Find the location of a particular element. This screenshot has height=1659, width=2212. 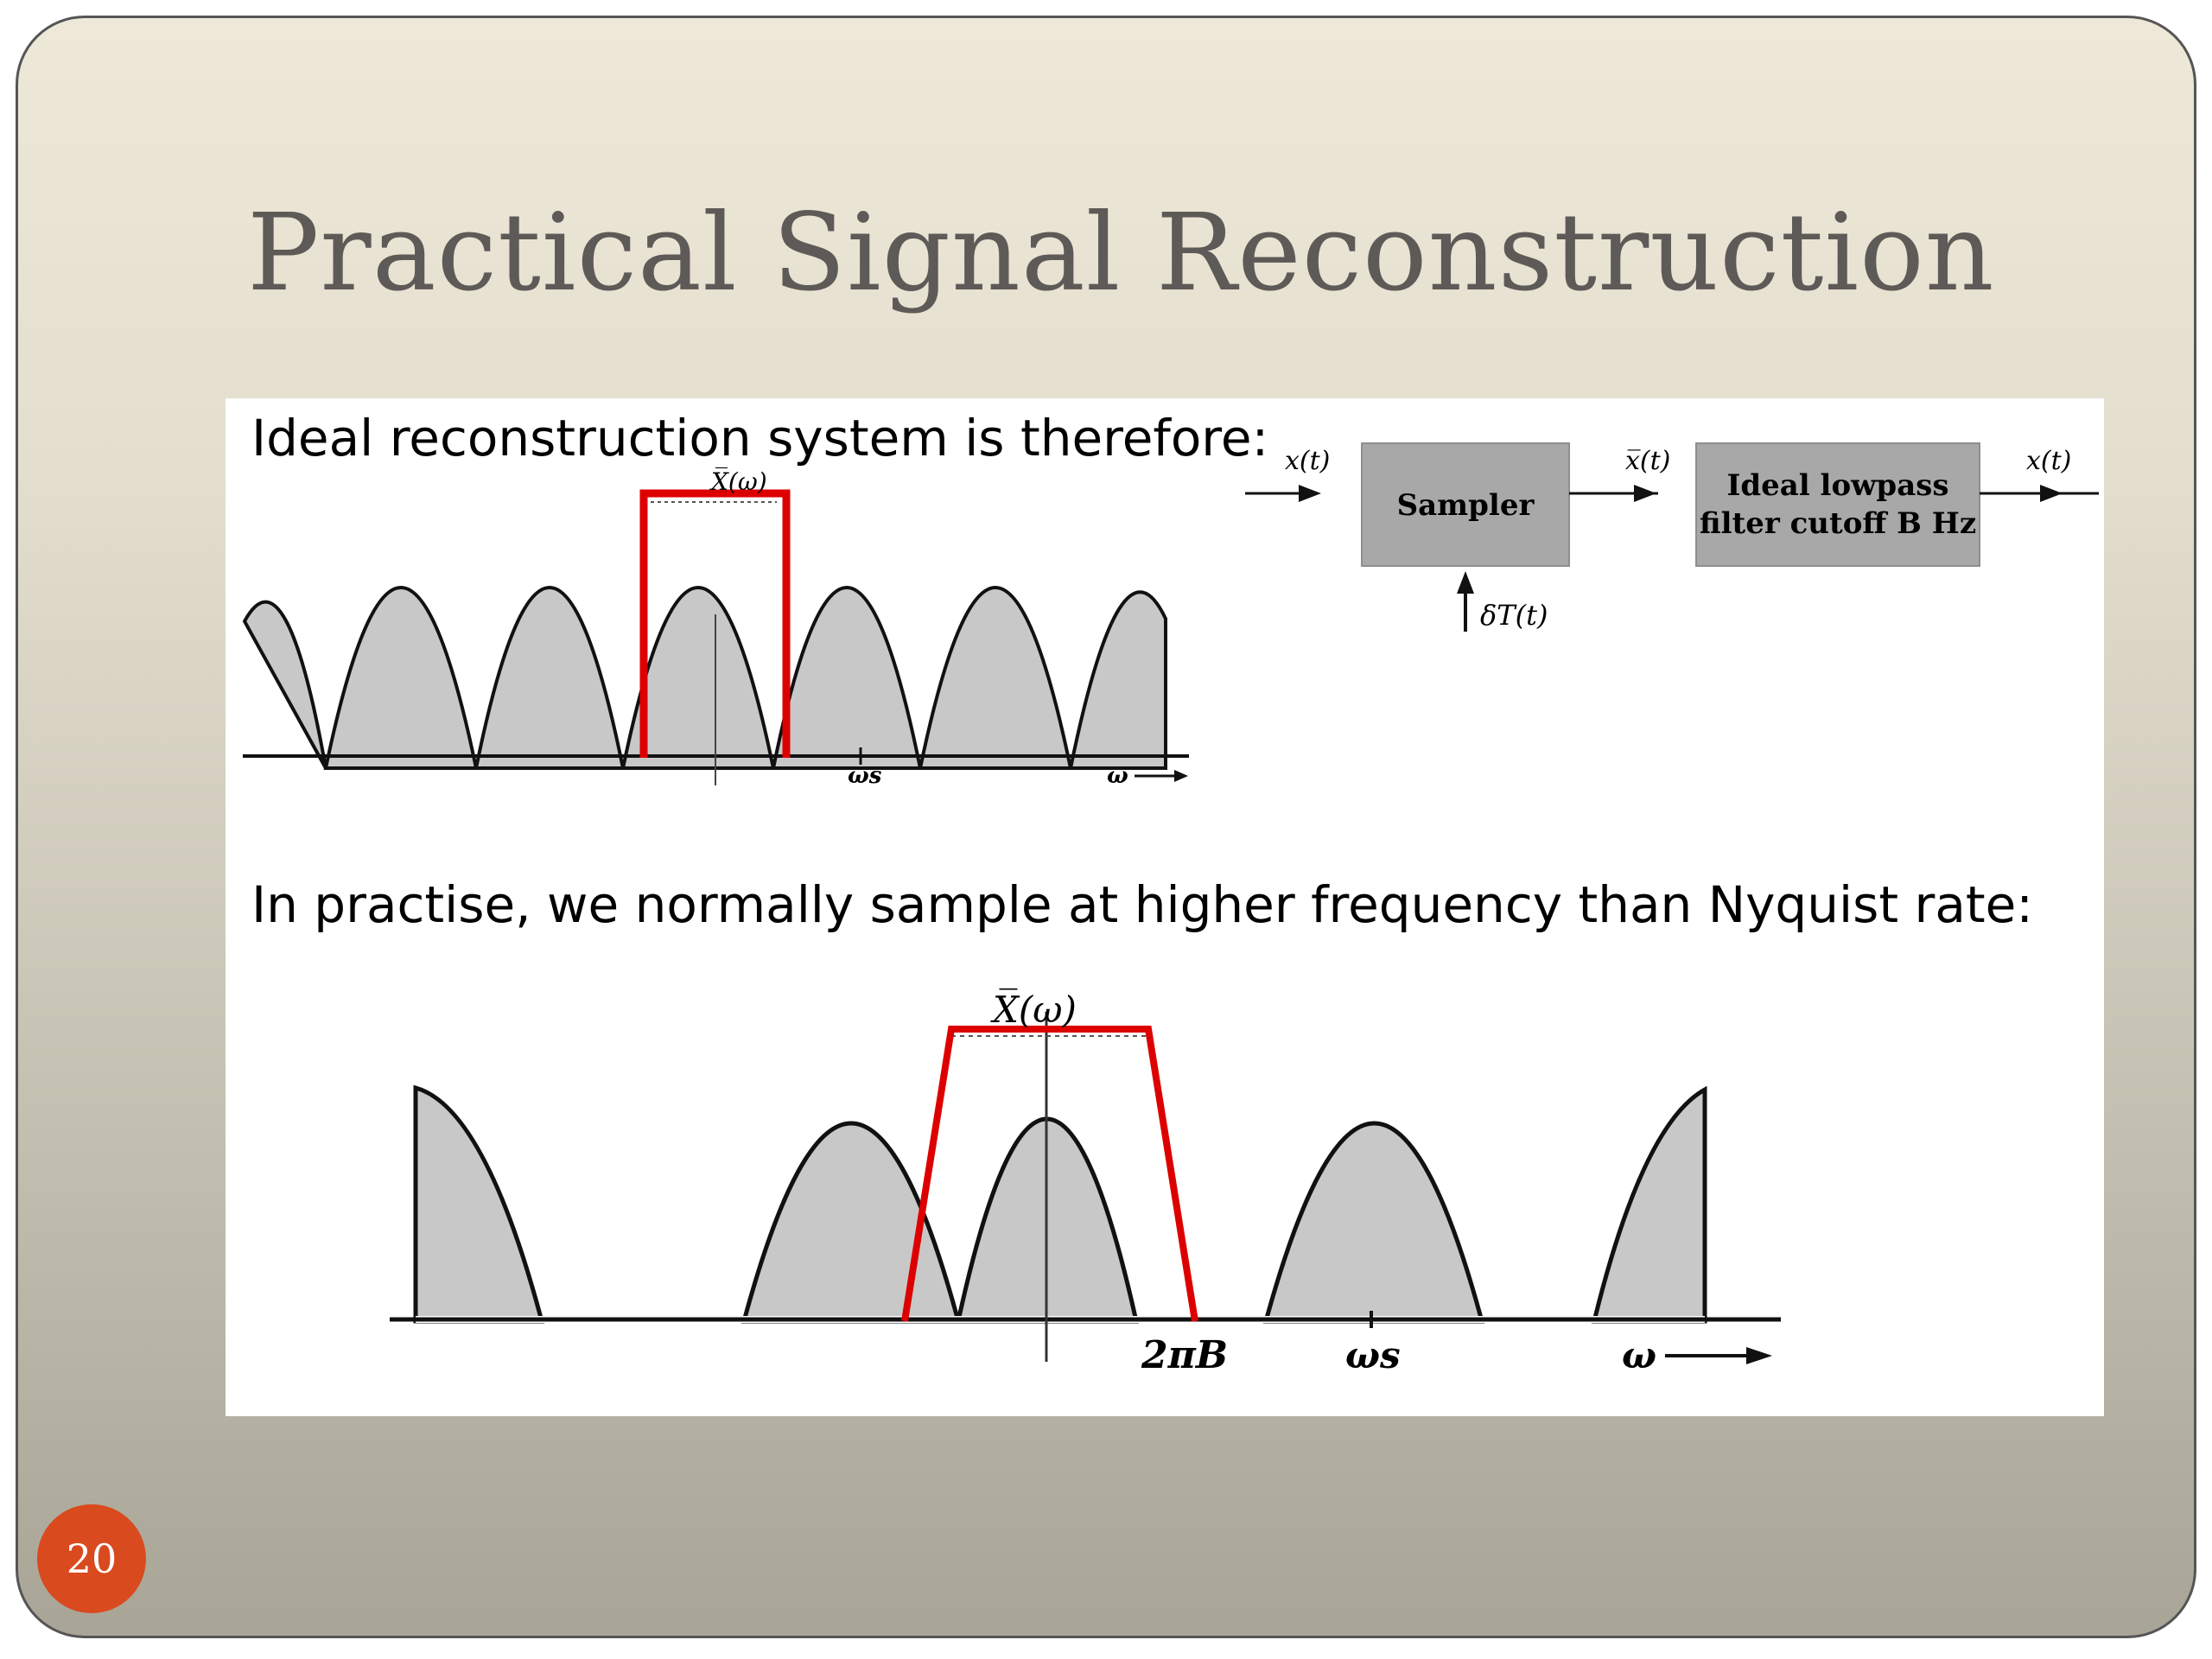

impulse-arrow-head is located at coordinates (1465, 582).